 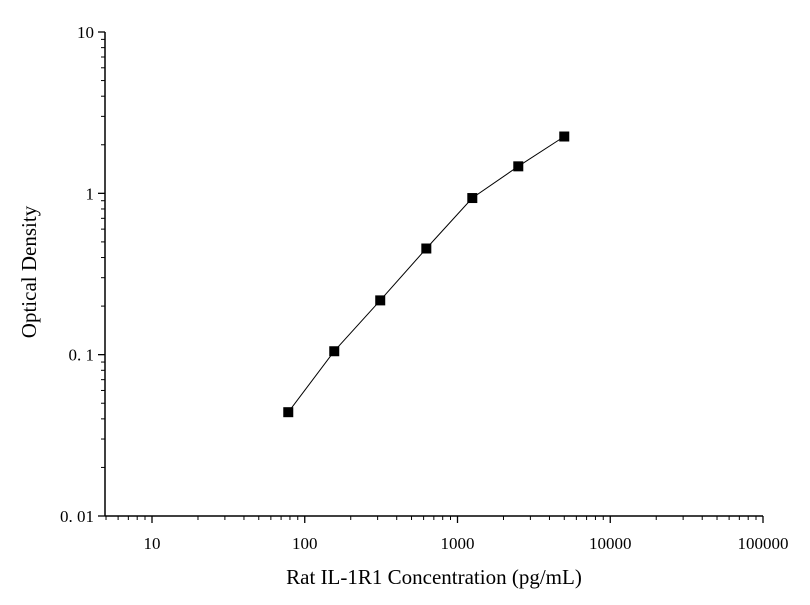 I want to click on x-tick-label: 100000, so click(x=763, y=543).